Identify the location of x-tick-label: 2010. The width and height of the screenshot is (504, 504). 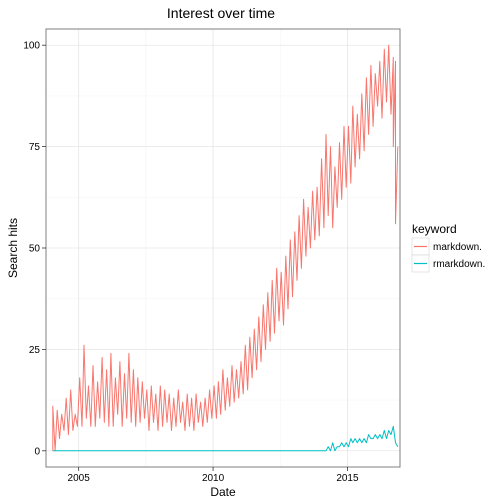
(213, 478).